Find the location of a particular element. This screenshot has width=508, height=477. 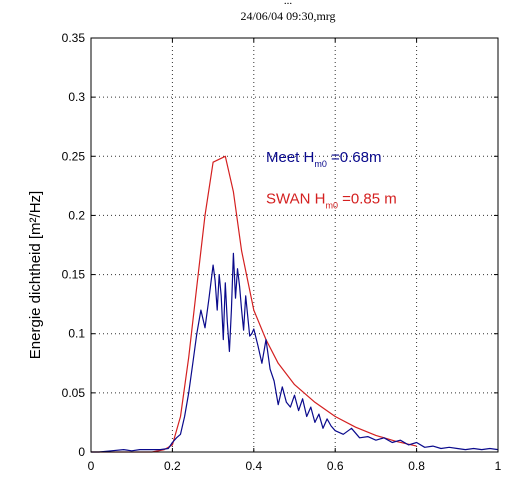

annotation-swan: SWAN Hm0 =0.85 m is located at coordinates (331, 201).